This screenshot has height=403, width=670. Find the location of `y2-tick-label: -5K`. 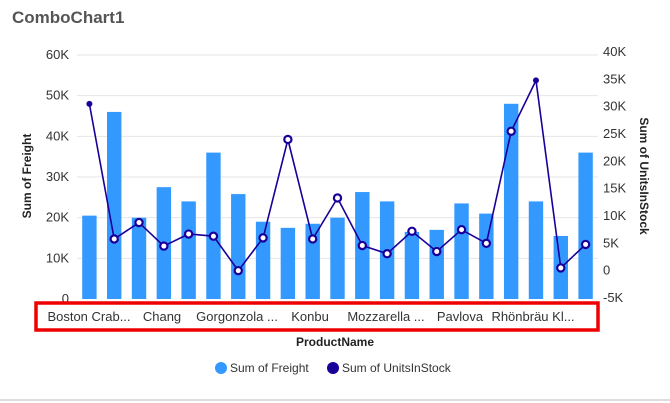

y2-tick-label: -5K is located at coordinates (613, 297).